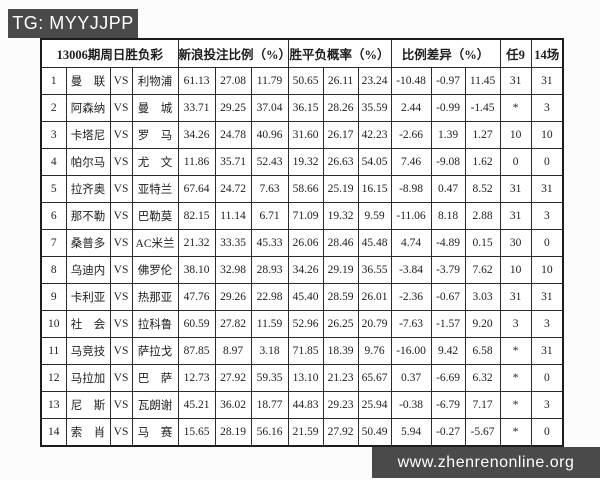  Describe the element at coordinates (88, 378) in the screenshot. I see `home-team: 马拉加` at that location.